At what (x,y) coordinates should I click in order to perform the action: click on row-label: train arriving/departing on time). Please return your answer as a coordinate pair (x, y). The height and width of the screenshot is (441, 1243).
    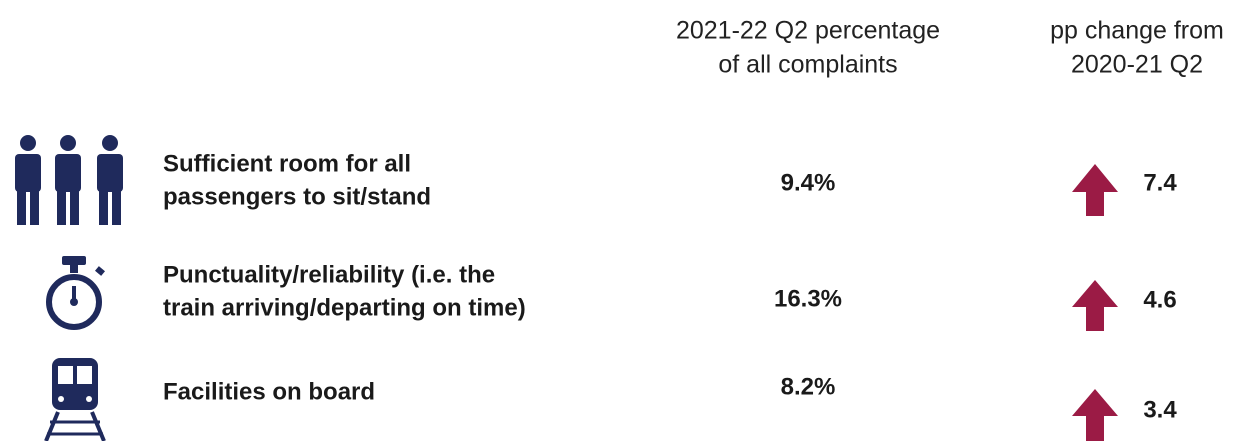
    Looking at the image, I should click on (344, 307).